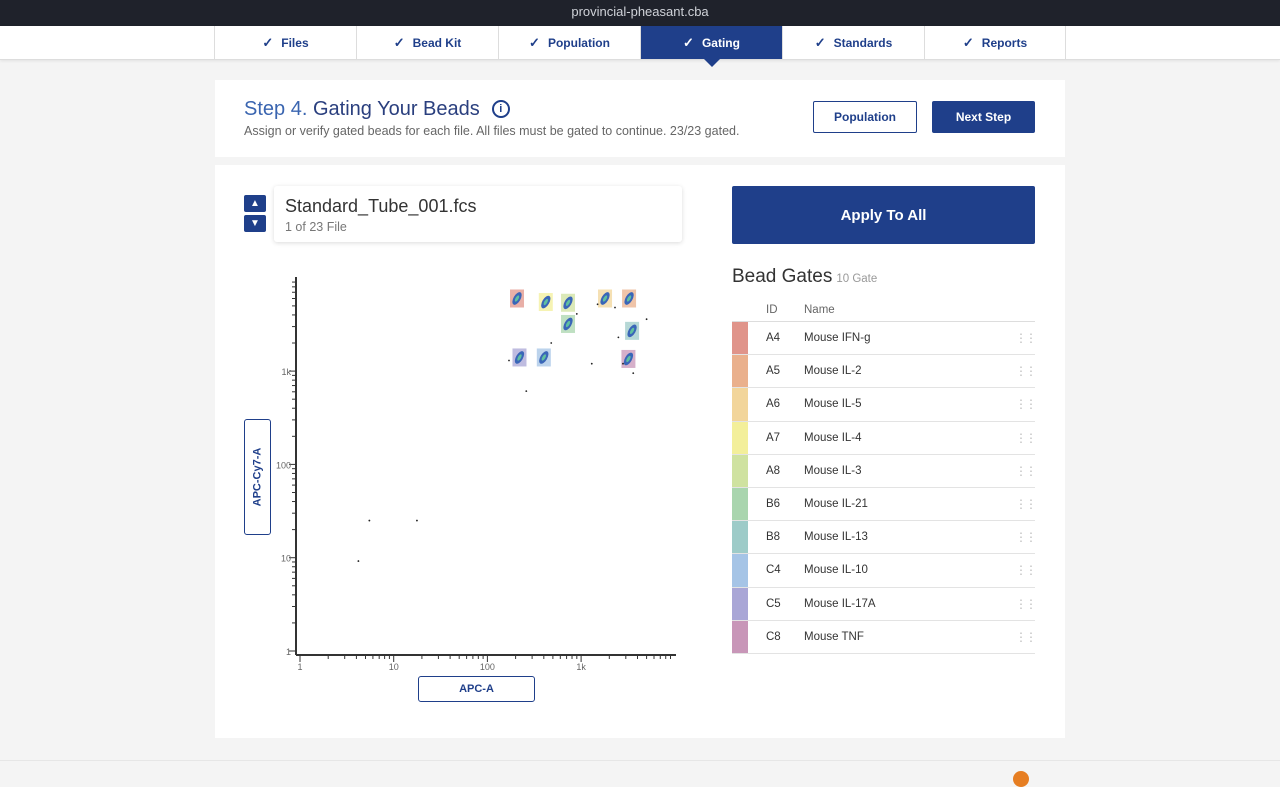  Describe the element at coordinates (720, 42) in the screenshot. I see `tab-label: Gating` at that location.